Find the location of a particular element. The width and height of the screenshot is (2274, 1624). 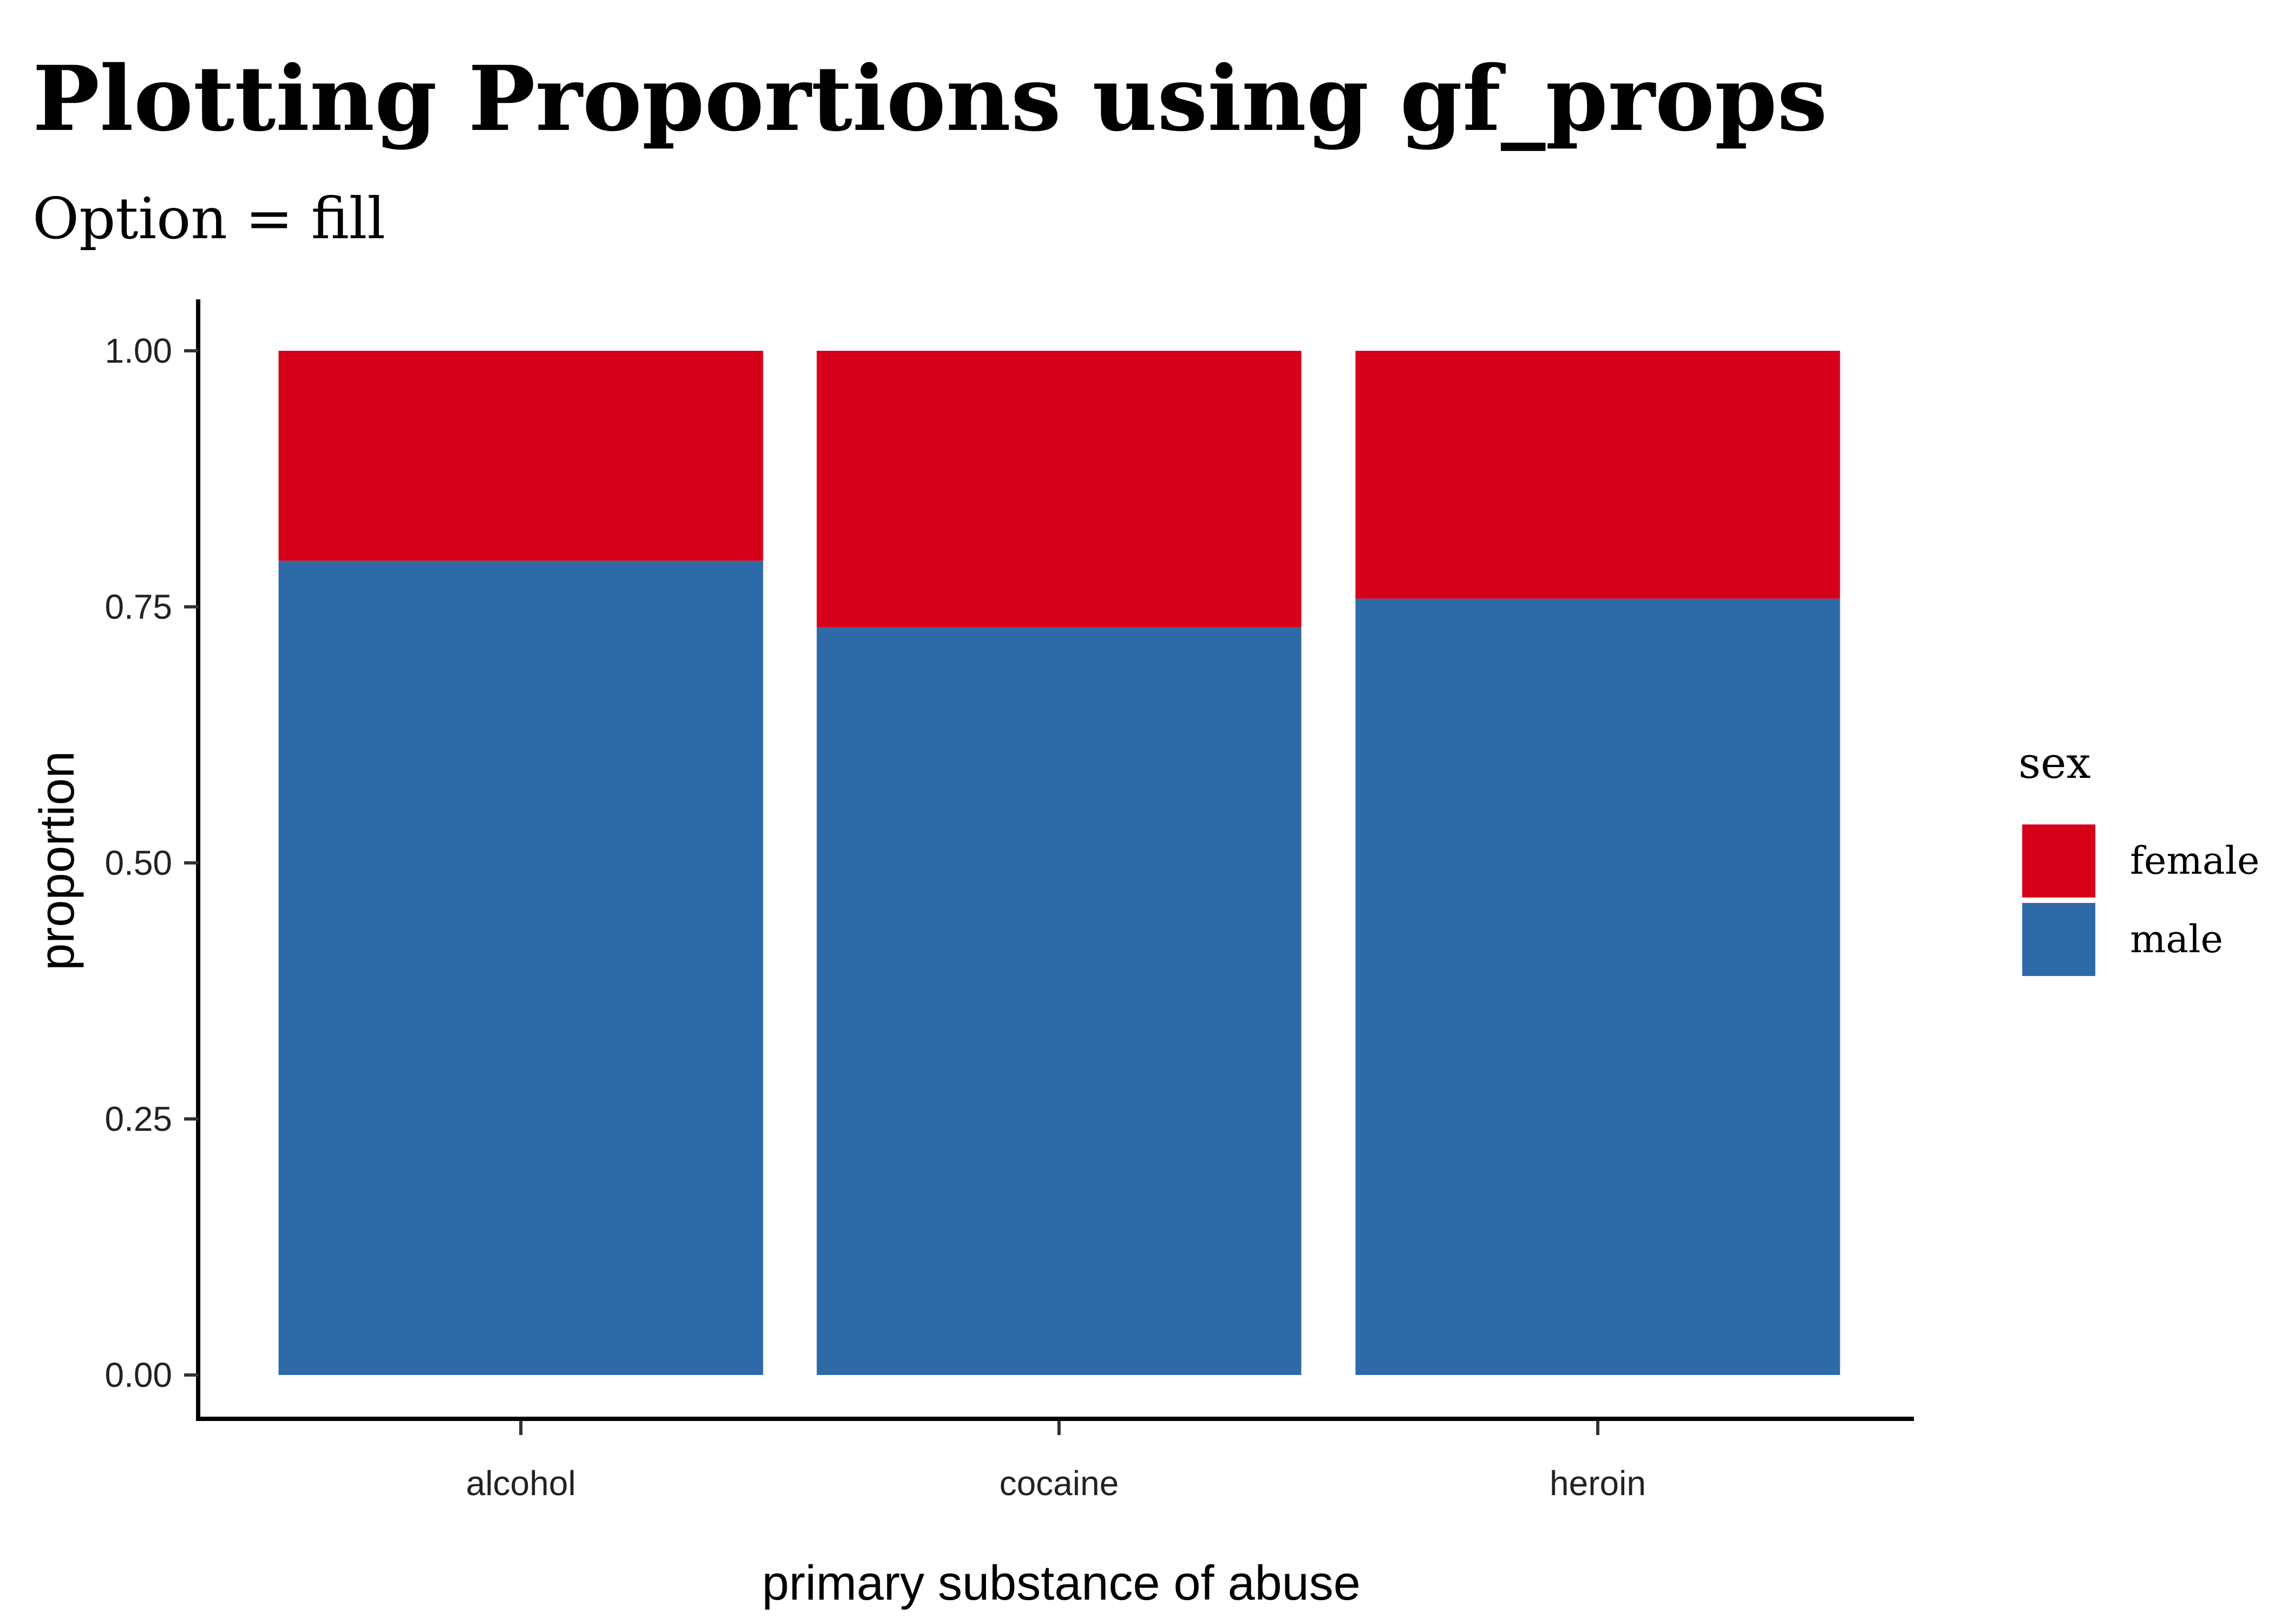

legend: sex female male is located at coordinates (2139, 857).